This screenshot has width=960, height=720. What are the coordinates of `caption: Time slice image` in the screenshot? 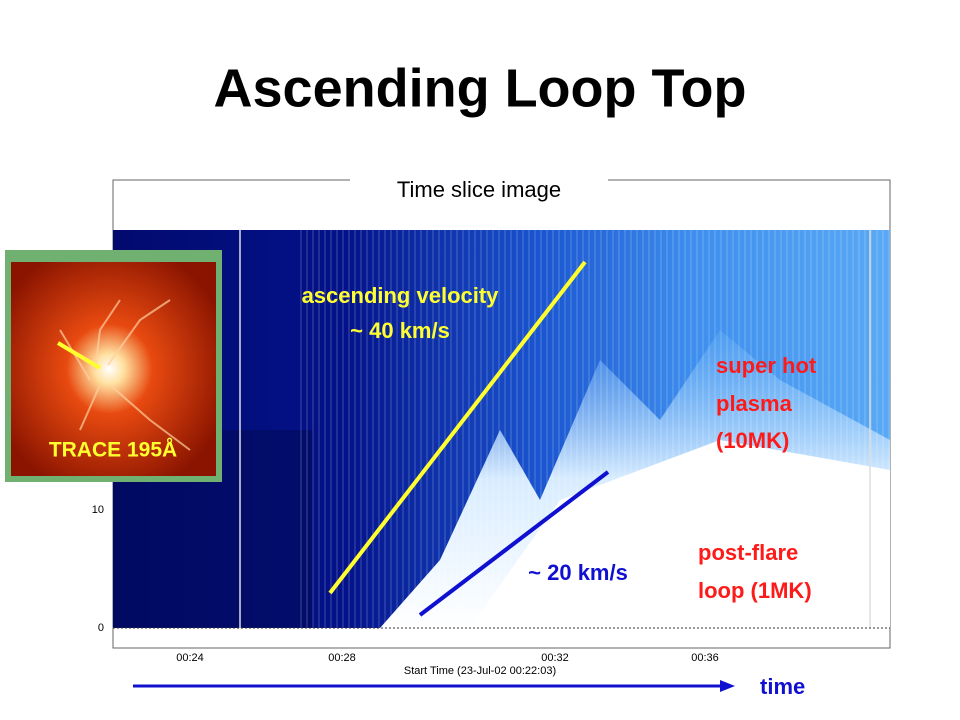 It's located at (479, 189).